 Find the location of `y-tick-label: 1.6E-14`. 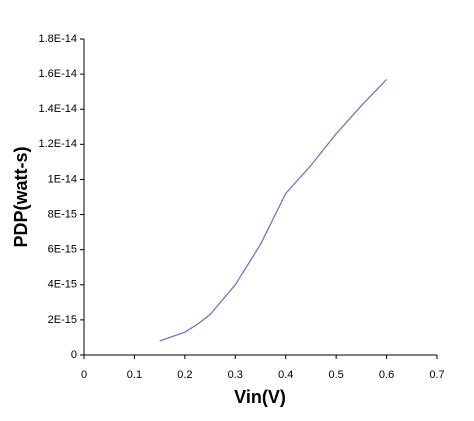

y-tick-label: 1.6E-14 is located at coordinates (57, 74).